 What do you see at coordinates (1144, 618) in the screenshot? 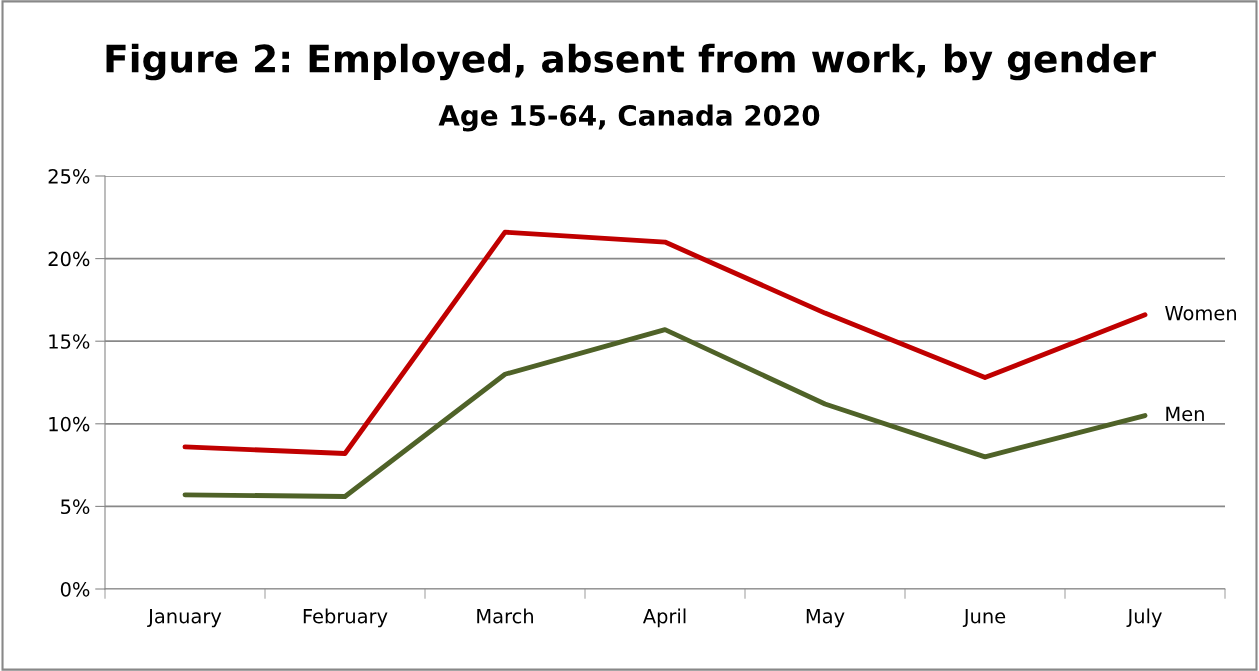
I see `x-tick-label: July` at bounding box center [1144, 618].